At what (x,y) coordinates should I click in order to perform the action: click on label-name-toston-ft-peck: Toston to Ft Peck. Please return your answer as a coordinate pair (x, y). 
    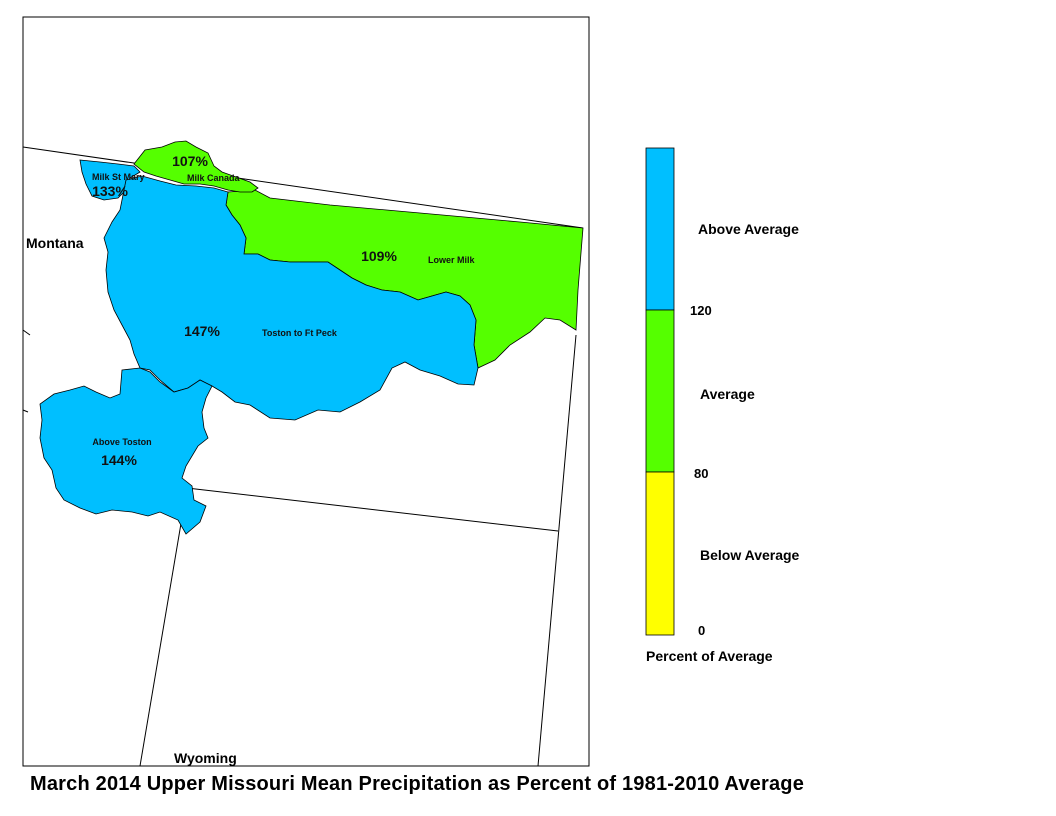
    Looking at the image, I should click on (300, 333).